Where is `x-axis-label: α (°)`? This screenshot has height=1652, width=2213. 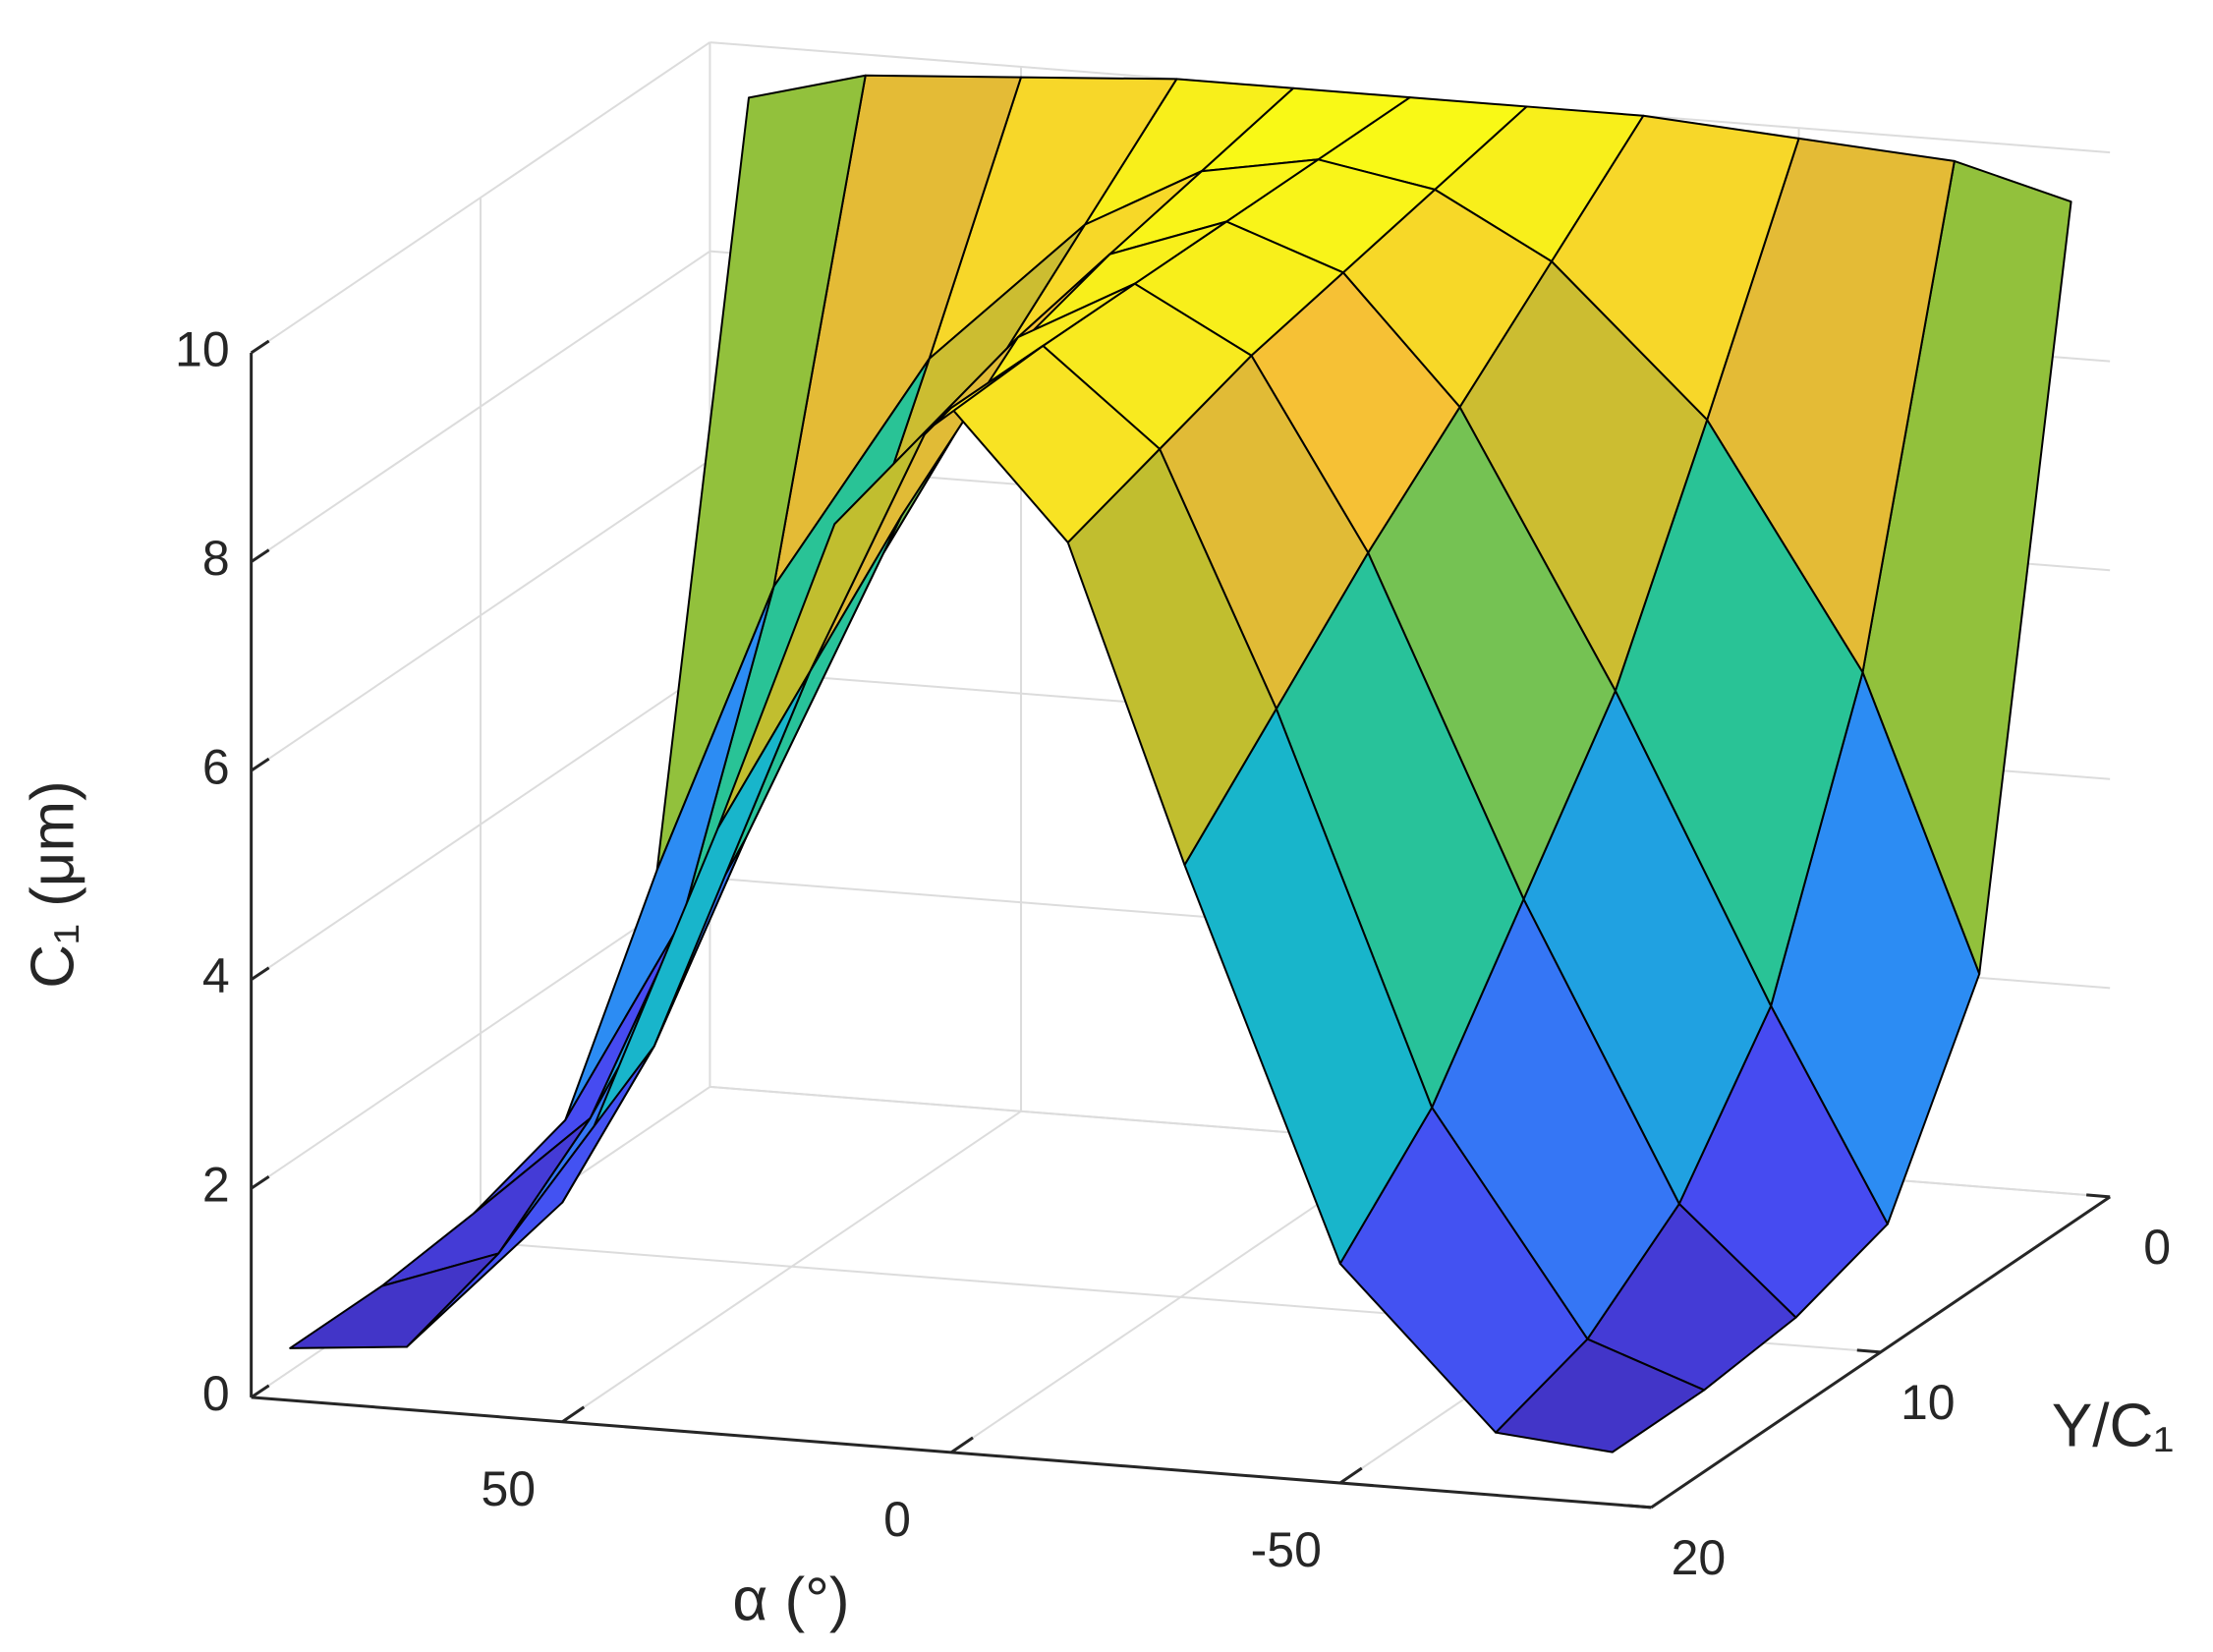
x-axis-label: α (°) is located at coordinates (791, 1599).